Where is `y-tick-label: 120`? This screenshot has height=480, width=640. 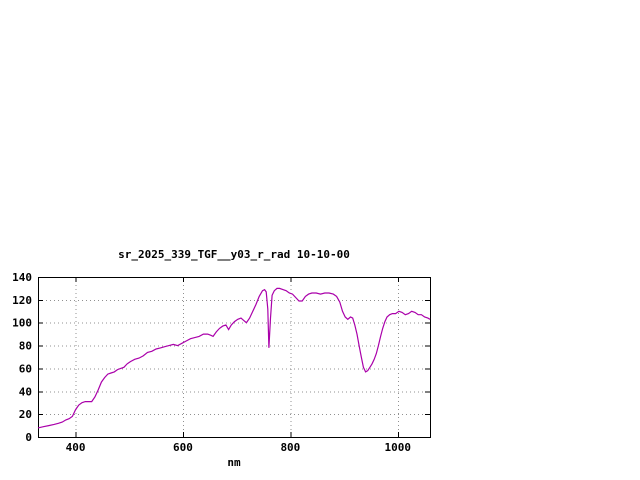
y-tick-label: 120 is located at coordinates (22, 300).